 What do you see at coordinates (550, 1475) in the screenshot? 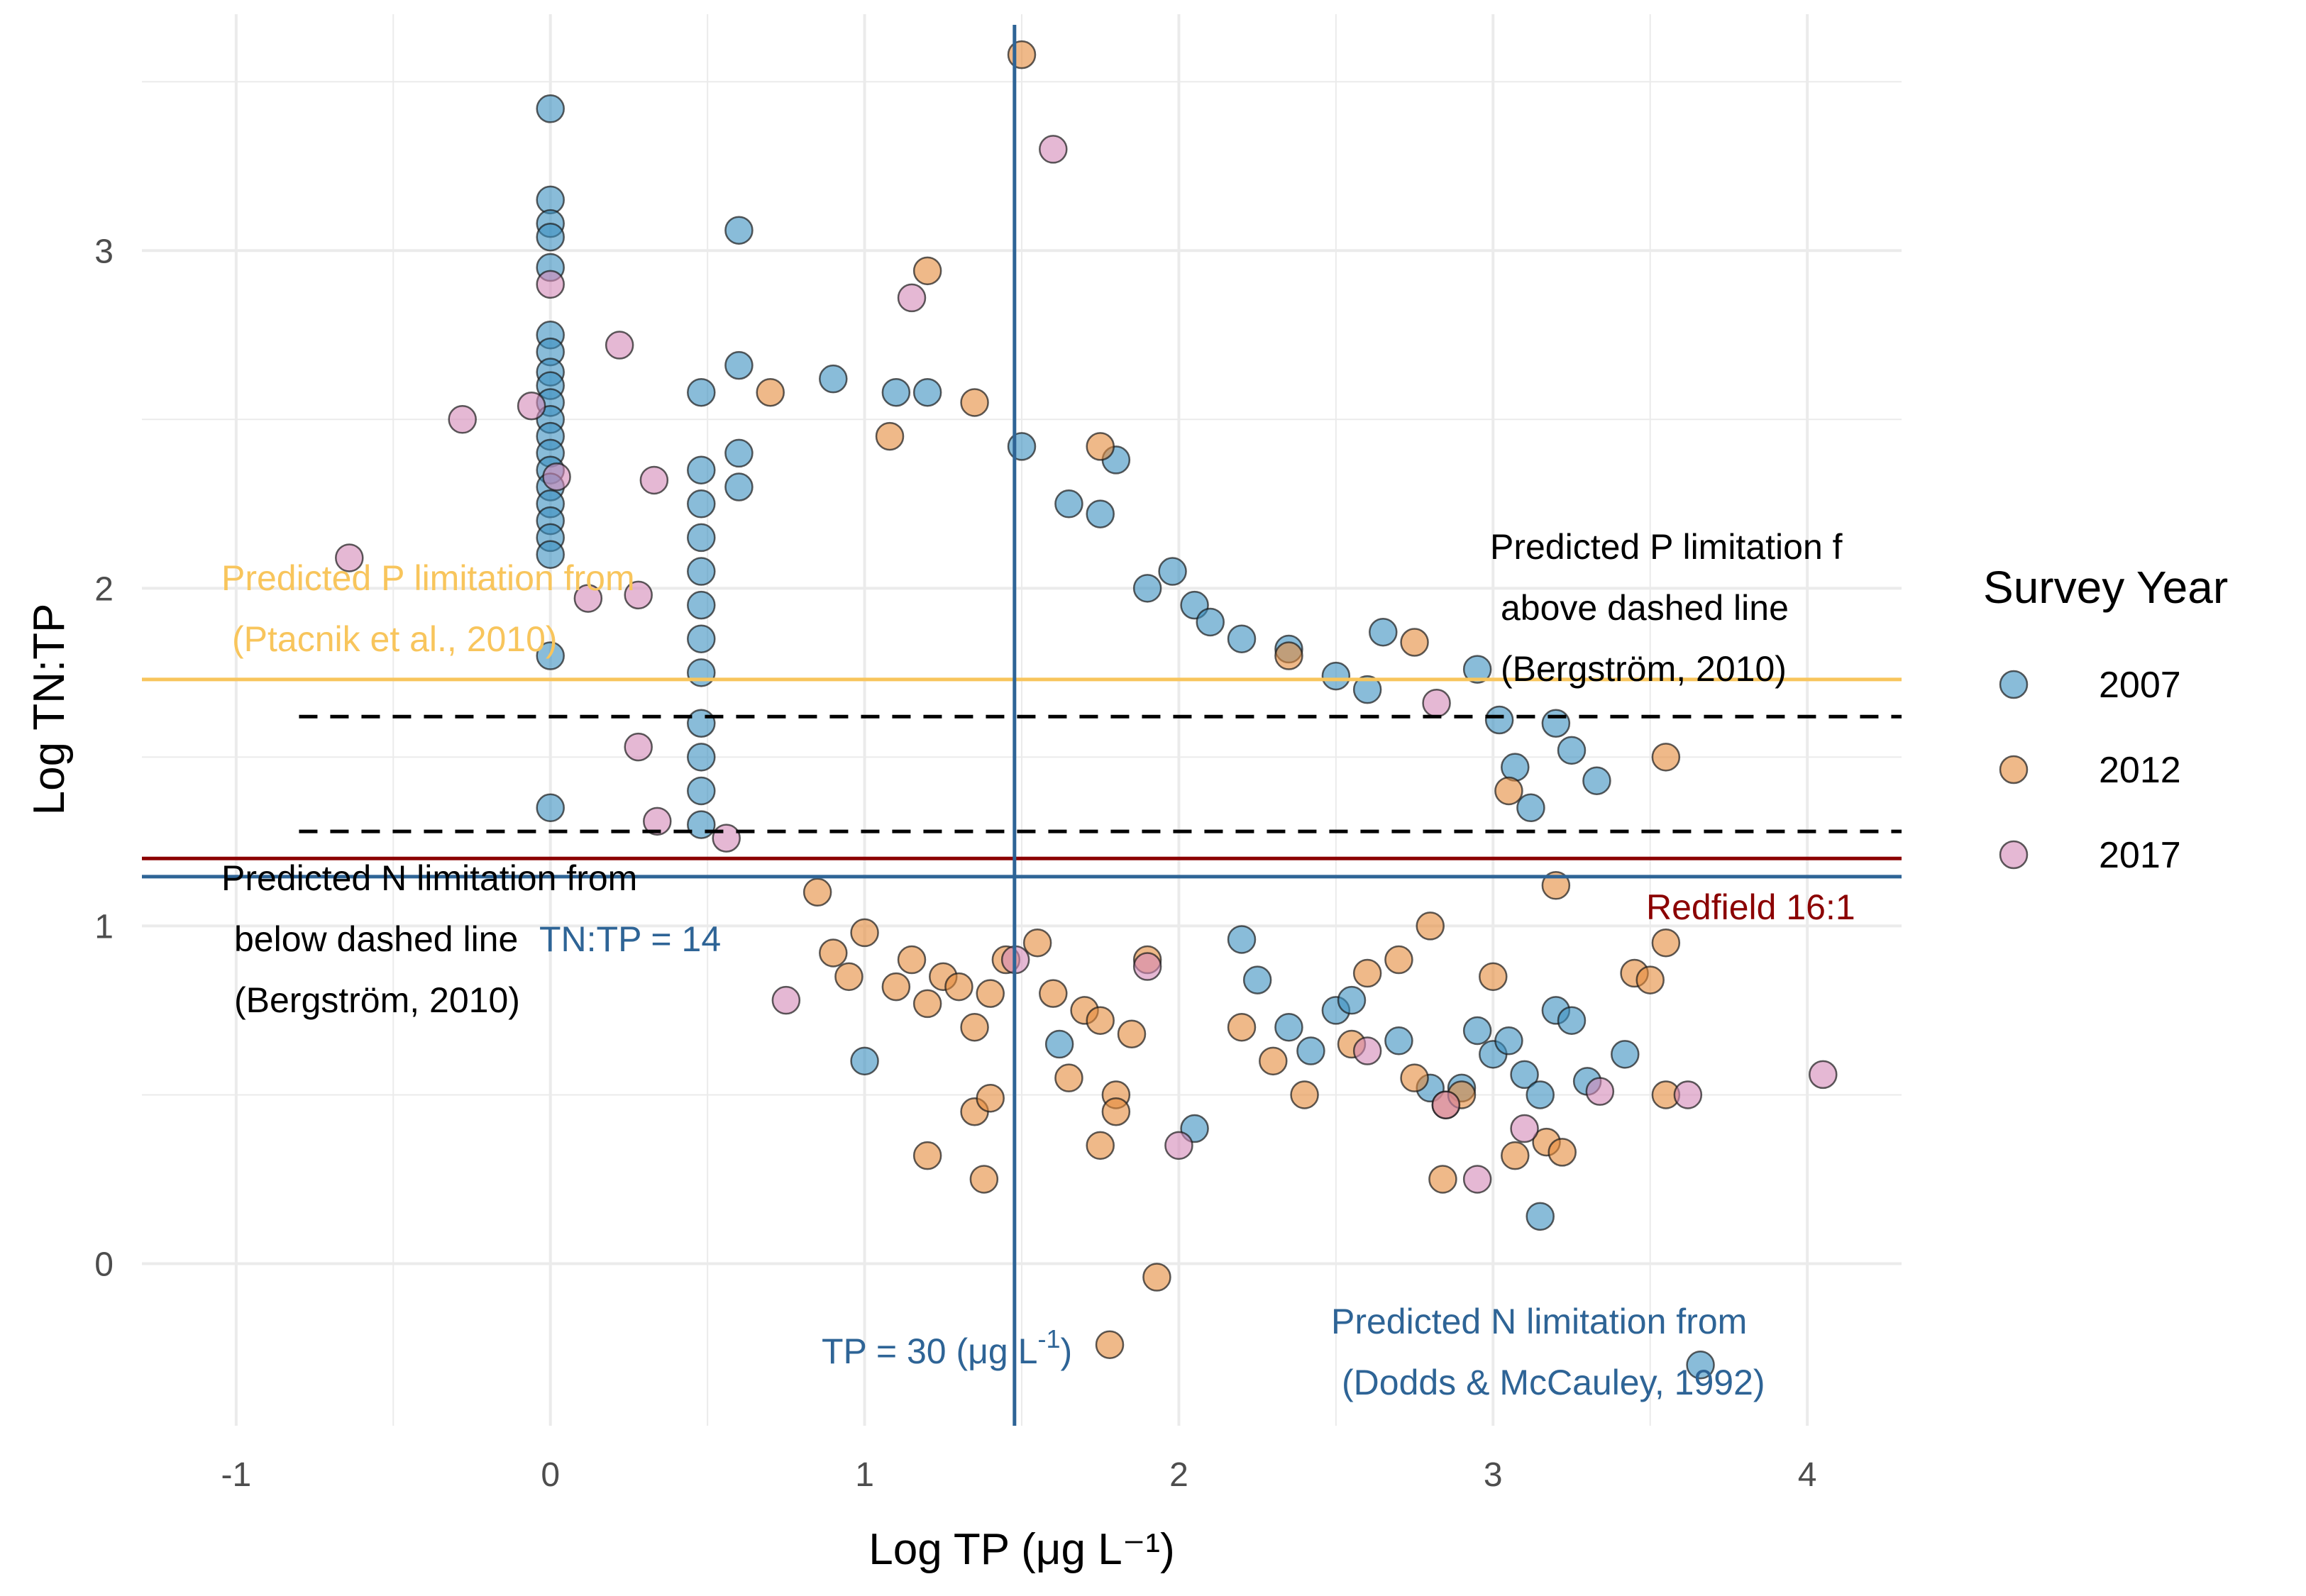
I see `x-tick-label: 0` at bounding box center [550, 1475].